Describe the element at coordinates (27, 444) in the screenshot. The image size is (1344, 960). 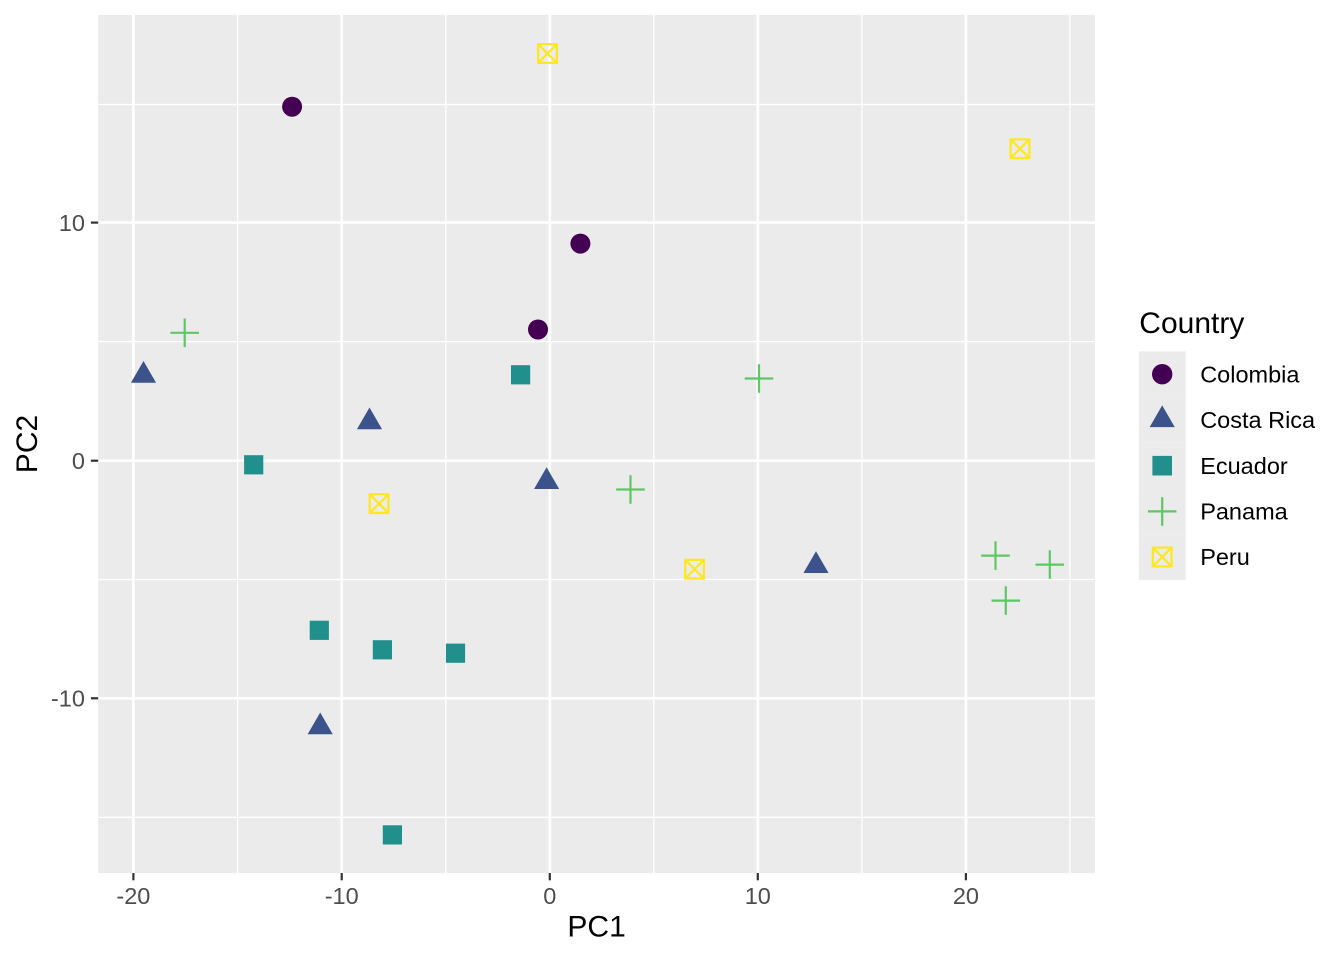
I see `svg-text: PC2` at that location.